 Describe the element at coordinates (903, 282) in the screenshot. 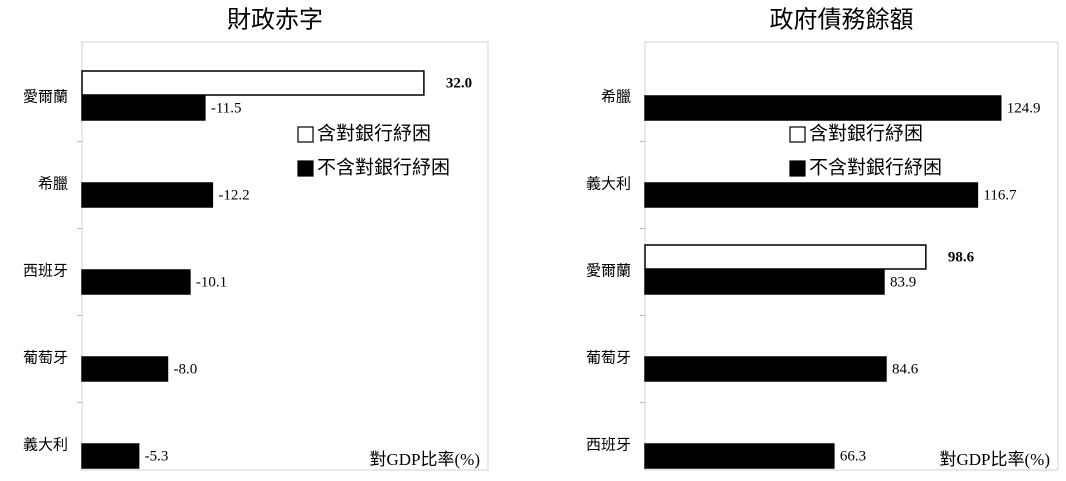

I see `data-label: 83.9` at that location.